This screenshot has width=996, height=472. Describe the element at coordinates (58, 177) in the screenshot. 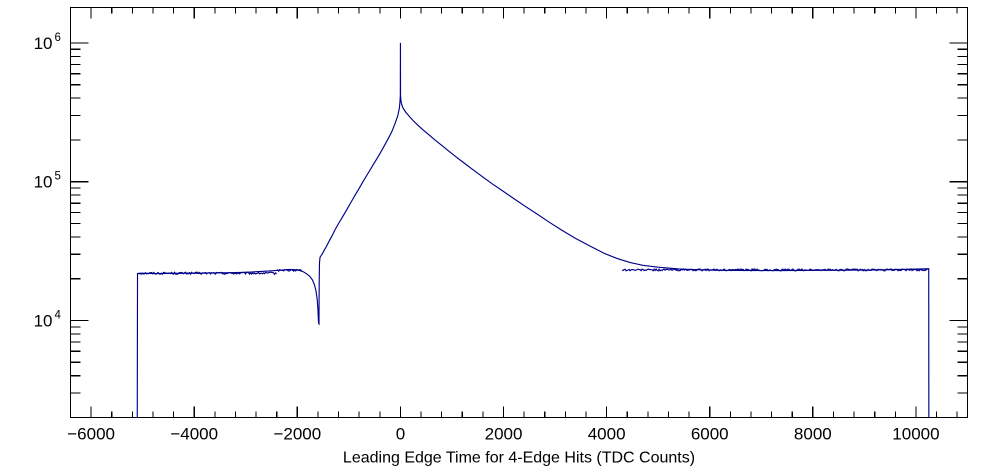

I see `y-tick-label-exponent: 5` at that location.